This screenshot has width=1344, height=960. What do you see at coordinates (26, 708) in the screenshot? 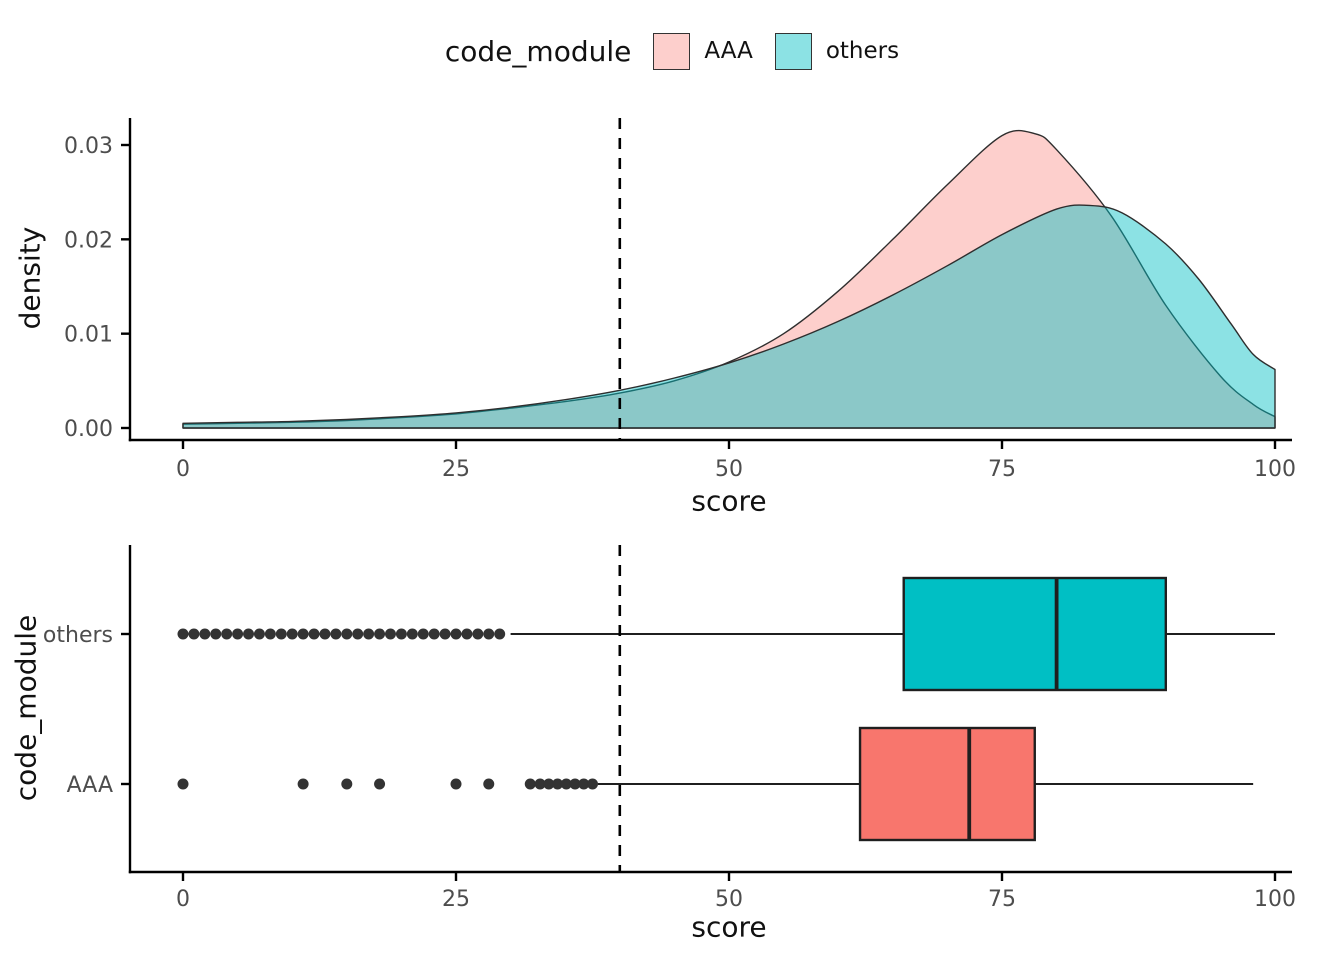
I see `boxplot-y-axis-title: code_module` at bounding box center [26, 708].